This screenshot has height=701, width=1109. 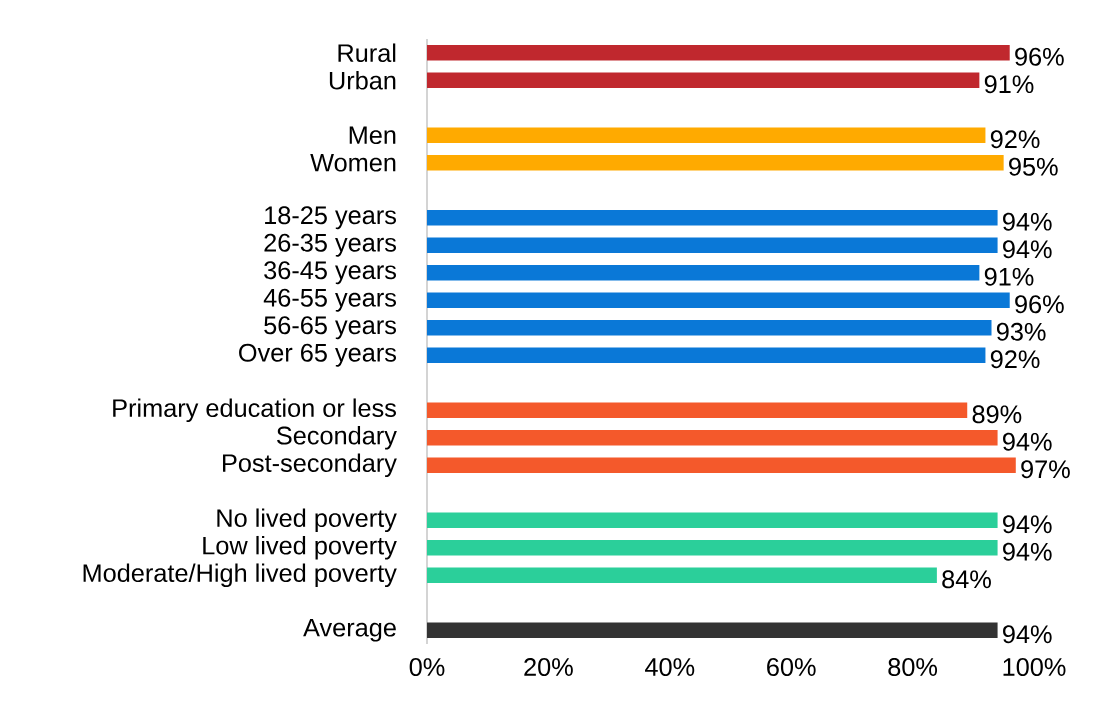 I want to click on y-tick-label: Post-secondary, so click(x=310, y=465).